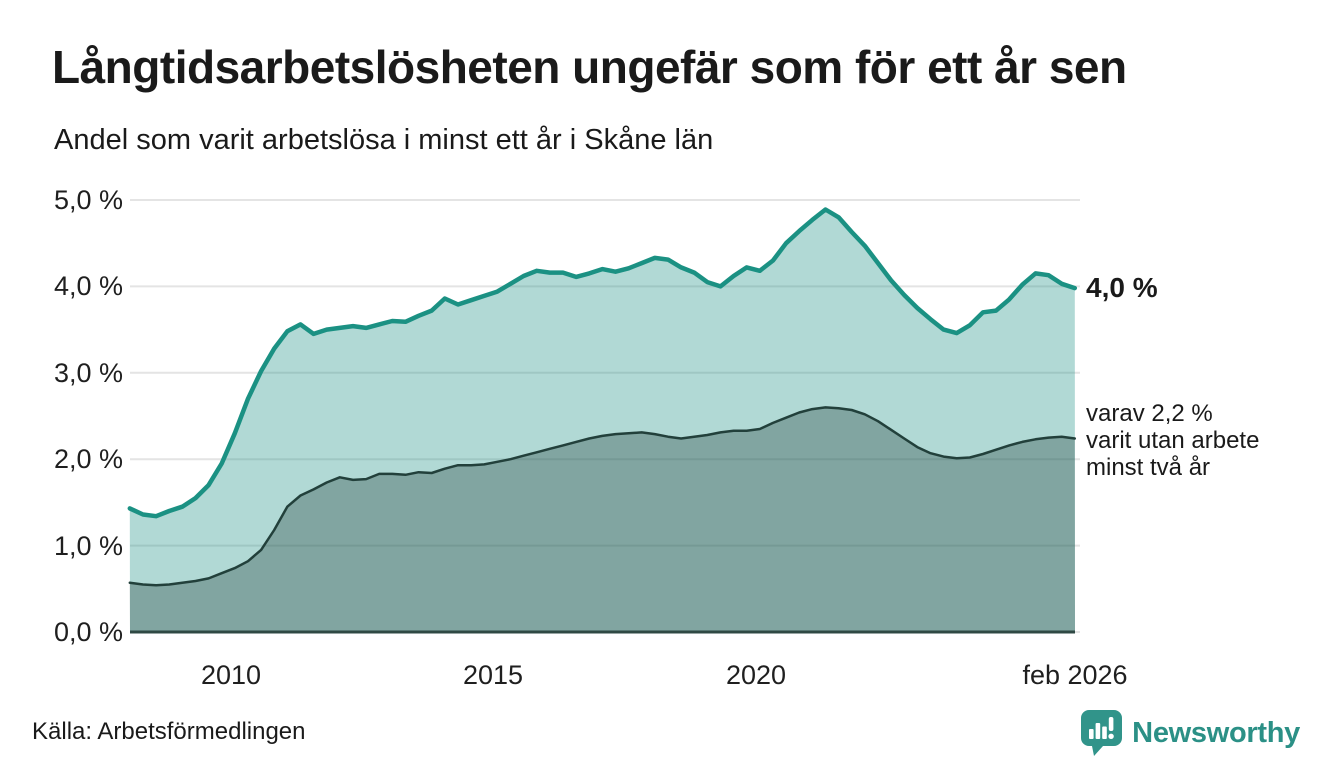 The width and height of the screenshot is (1340, 780). What do you see at coordinates (1122, 287) in the screenshot?
I see `series-end-value-label: 4,0 %` at bounding box center [1122, 287].